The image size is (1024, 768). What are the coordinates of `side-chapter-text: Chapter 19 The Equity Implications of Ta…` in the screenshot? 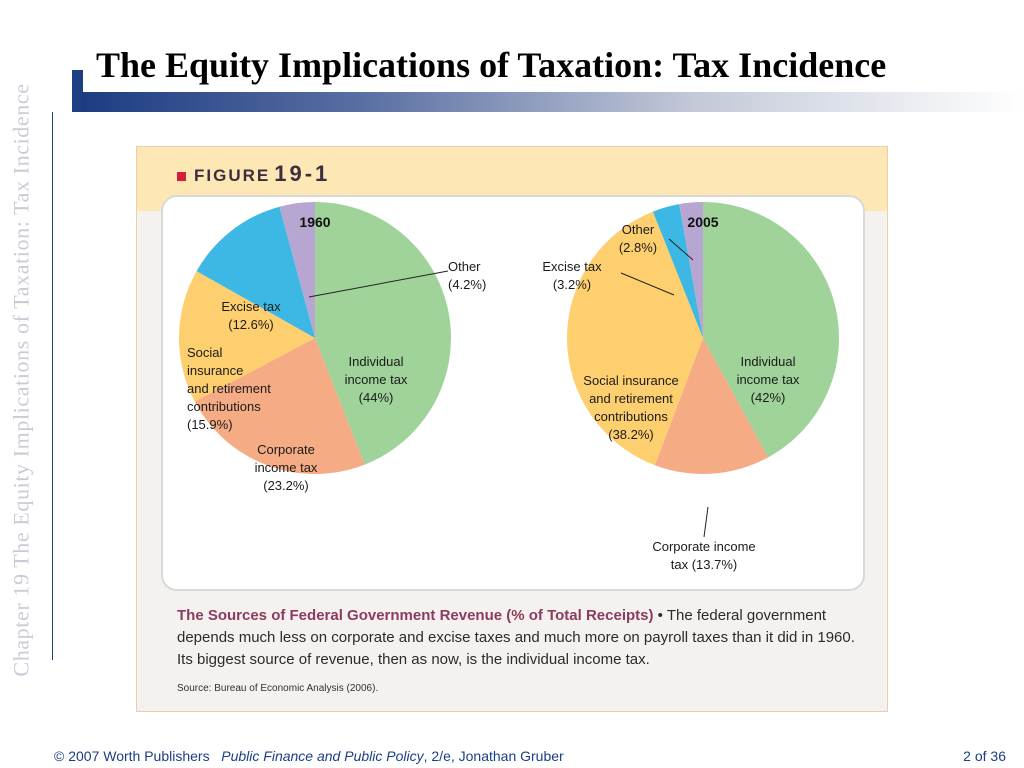 It's located at (22, 380).